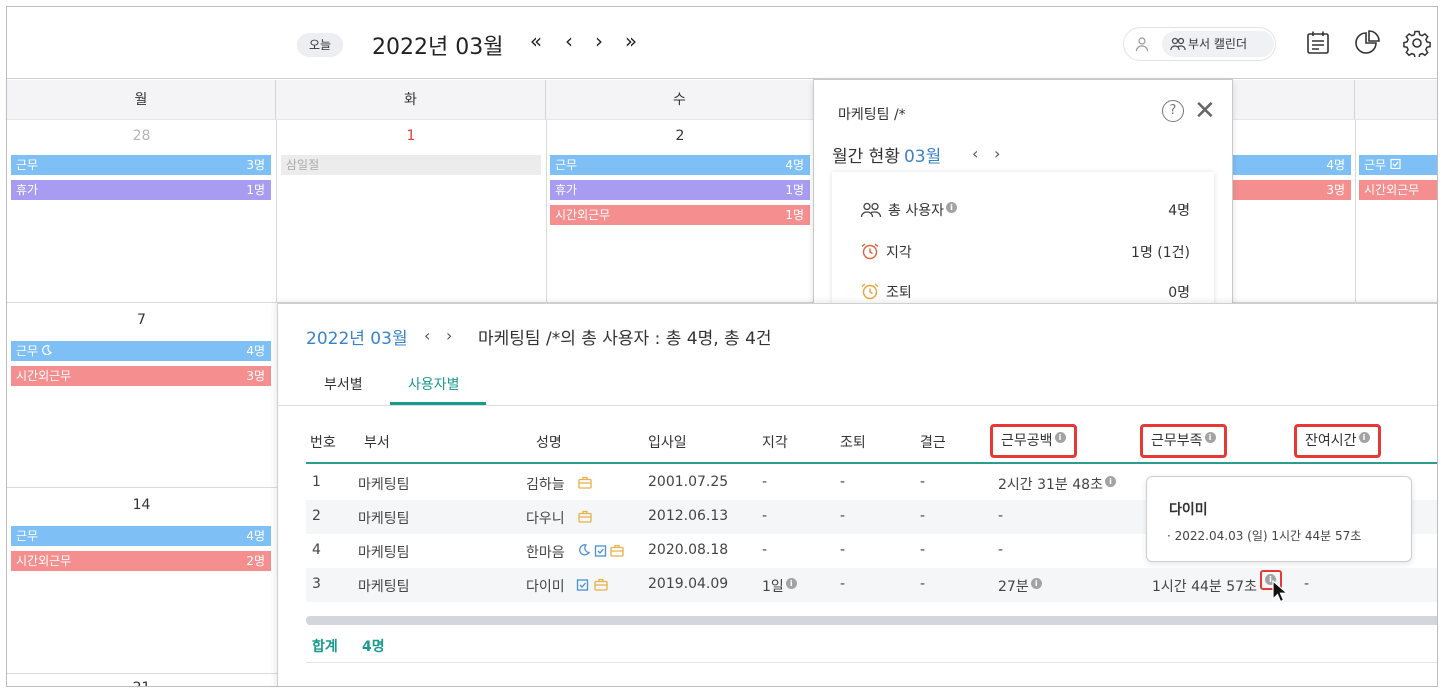 The width and height of the screenshot is (1442, 693). Describe the element at coordinates (1417, 43) in the screenshot. I see `gear-icon` at that location.